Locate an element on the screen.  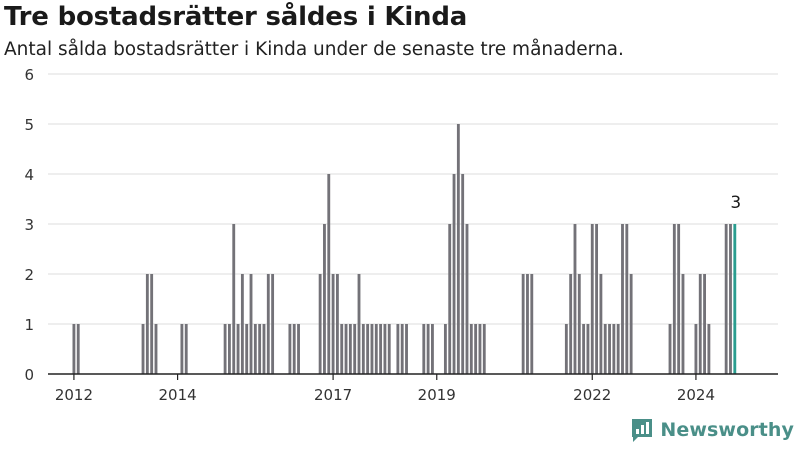
x-tick-label: 2019 is located at coordinates (437, 395).